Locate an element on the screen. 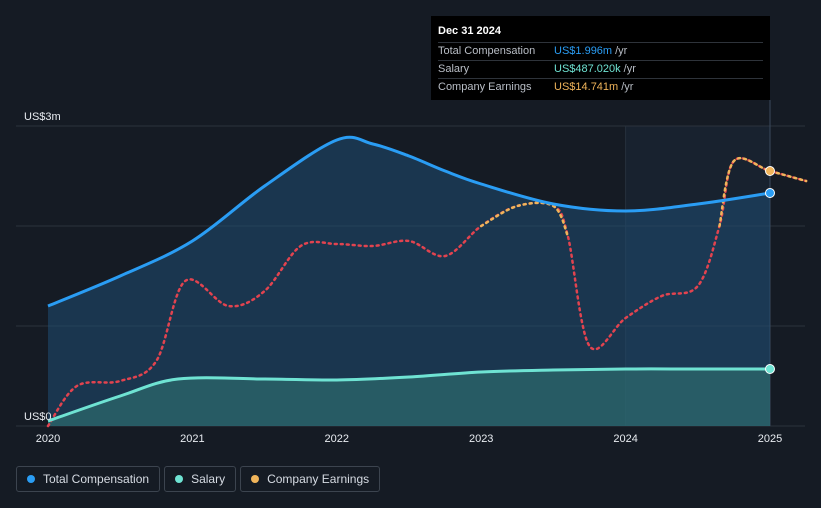 The image size is (821, 508). y-tick-label: US$3m is located at coordinates (42, 117).